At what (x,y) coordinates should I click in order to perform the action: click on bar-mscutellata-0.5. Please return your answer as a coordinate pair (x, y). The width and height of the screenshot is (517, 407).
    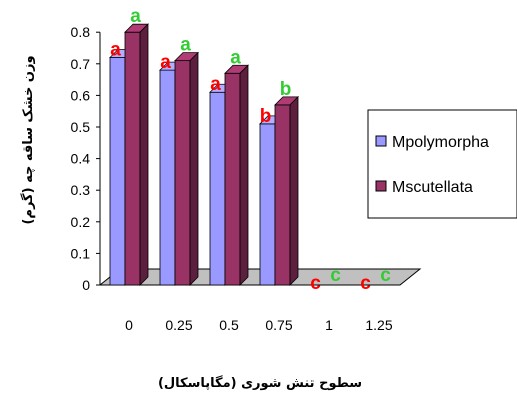
    Looking at the image, I should click on (236, 175).